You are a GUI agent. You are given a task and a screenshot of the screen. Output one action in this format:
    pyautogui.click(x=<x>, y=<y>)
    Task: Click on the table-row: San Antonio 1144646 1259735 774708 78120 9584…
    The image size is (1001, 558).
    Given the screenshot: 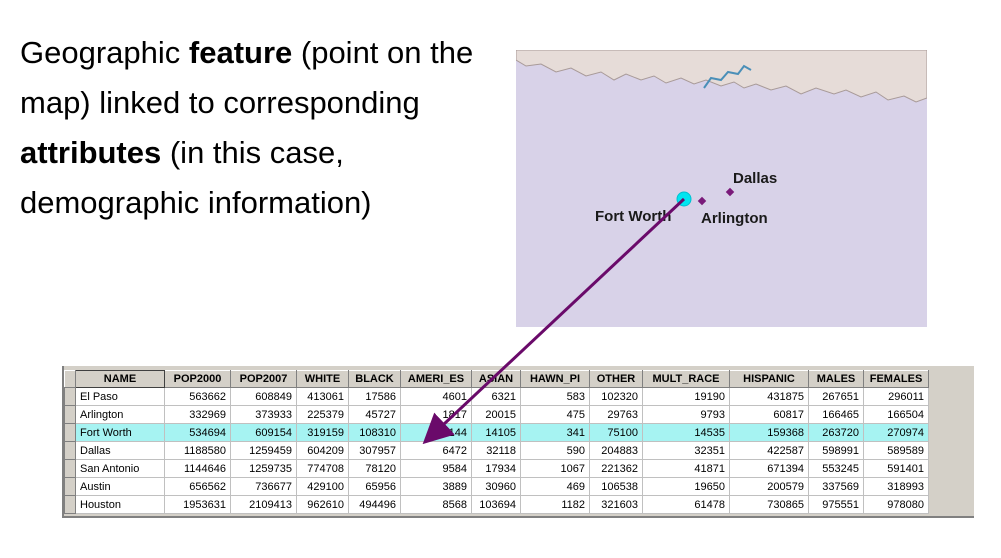 What is the action you would take?
    pyautogui.click(x=496, y=468)
    